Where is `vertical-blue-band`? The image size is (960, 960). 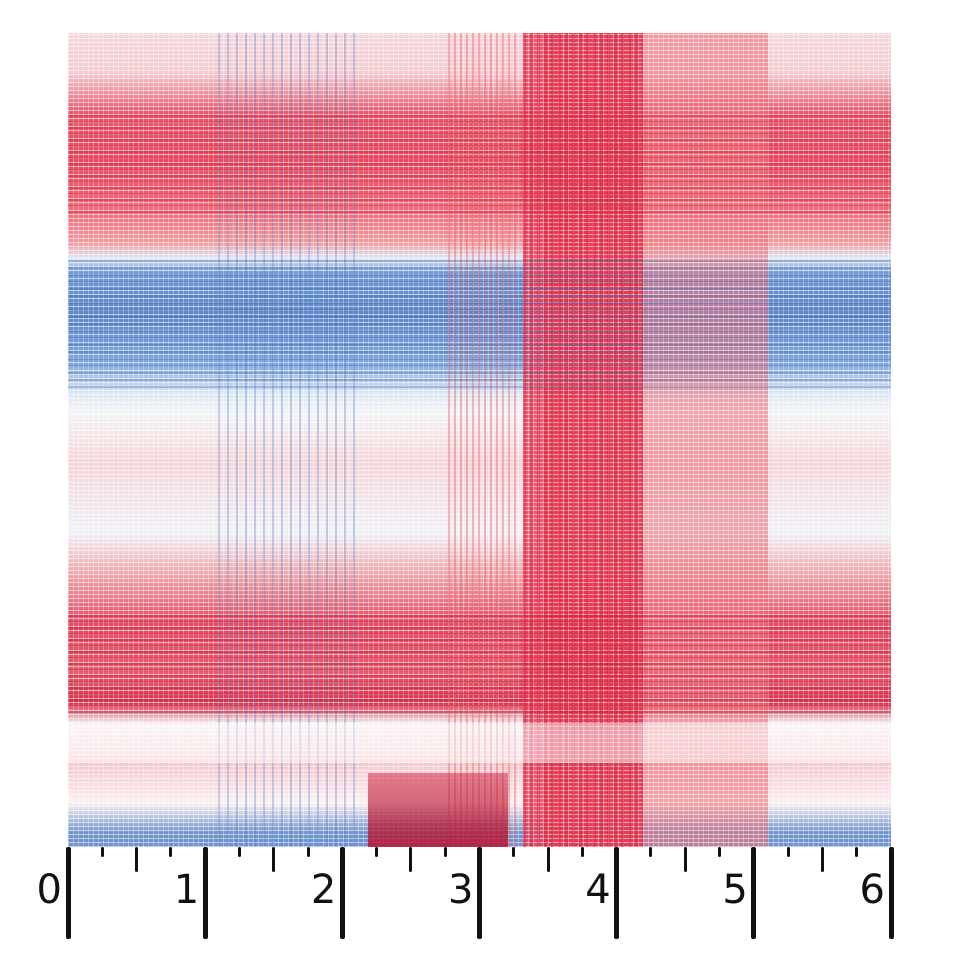
vertical-blue-band is located at coordinates (288, 440).